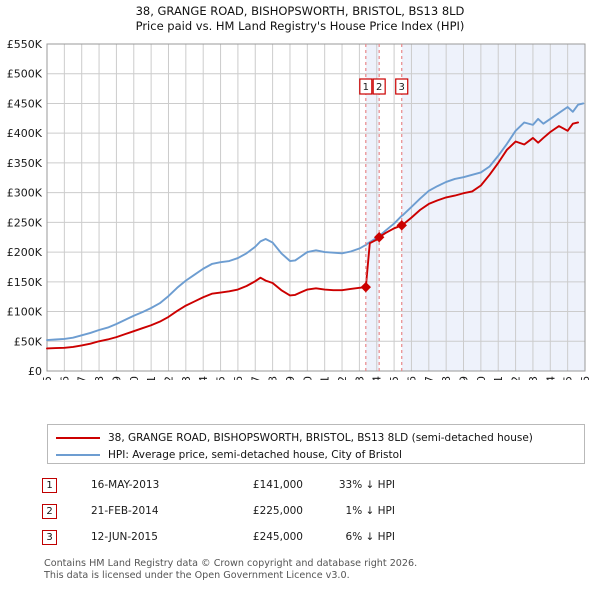 The height and width of the screenshot is (590, 600). Describe the element at coordinates (290, 378) in the screenshot. I see `x-axis-tick-label: 2009` at that location.